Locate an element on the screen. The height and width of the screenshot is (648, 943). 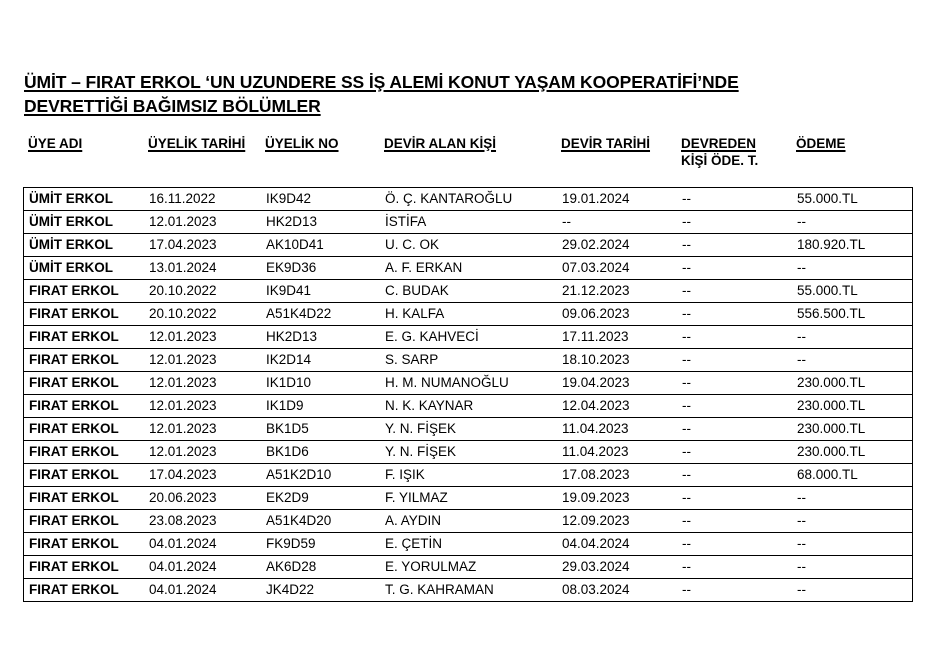
cell-odeme: 180.920.TL is located at coordinates (831, 244).